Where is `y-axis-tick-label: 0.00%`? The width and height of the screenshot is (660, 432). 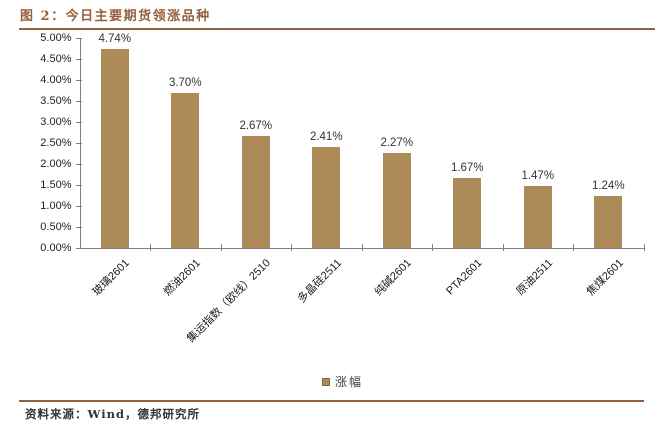
y-axis-tick-label: 0.00% is located at coordinates (56, 248).